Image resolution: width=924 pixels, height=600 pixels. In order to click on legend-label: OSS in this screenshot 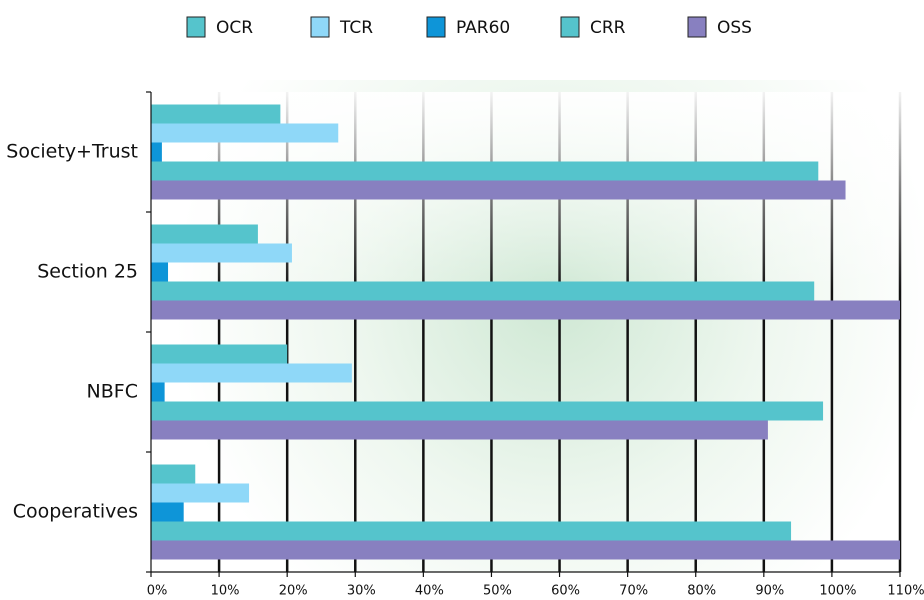, I will do `click(734, 28)`.